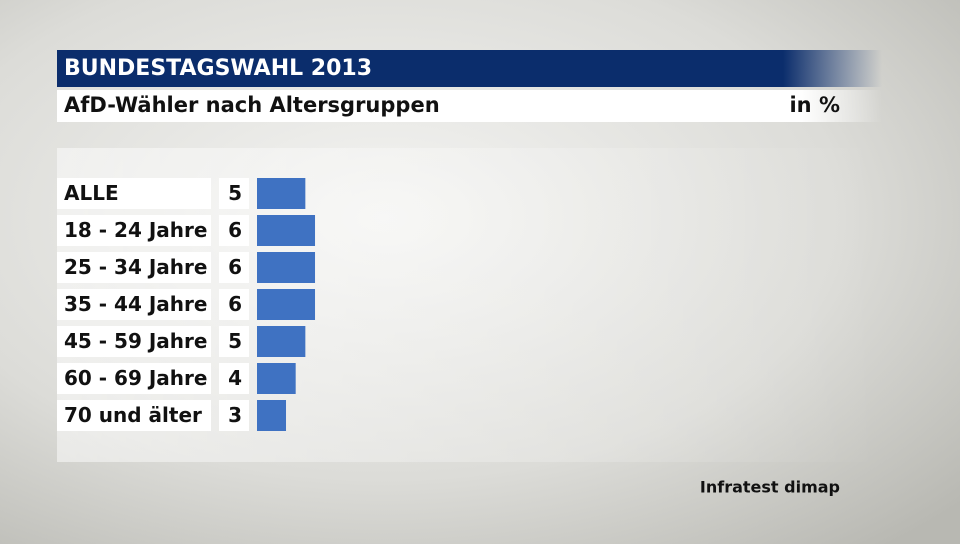 This screenshot has height=548, width=960. What do you see at coordinates (91, 193) in the screenshot?
I see `category-label: ALLE` at bounding box center [91, 193].